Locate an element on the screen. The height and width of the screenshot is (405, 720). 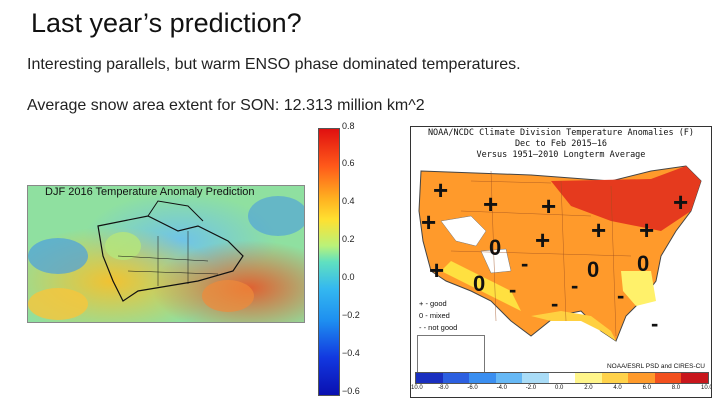
color-scale-label: 0.0 is located at coordinates (559, 388).